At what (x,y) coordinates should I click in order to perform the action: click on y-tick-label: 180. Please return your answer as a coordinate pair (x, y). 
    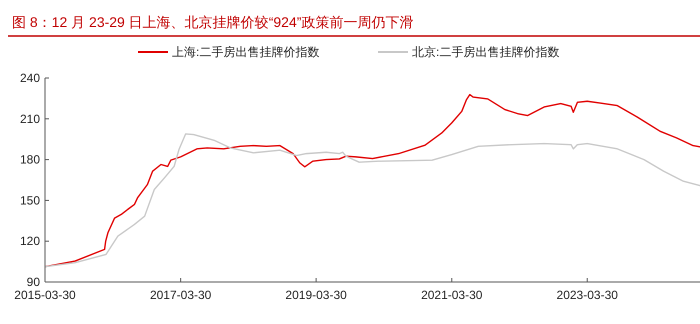
    Looking at the image, I should click on (30, 159).